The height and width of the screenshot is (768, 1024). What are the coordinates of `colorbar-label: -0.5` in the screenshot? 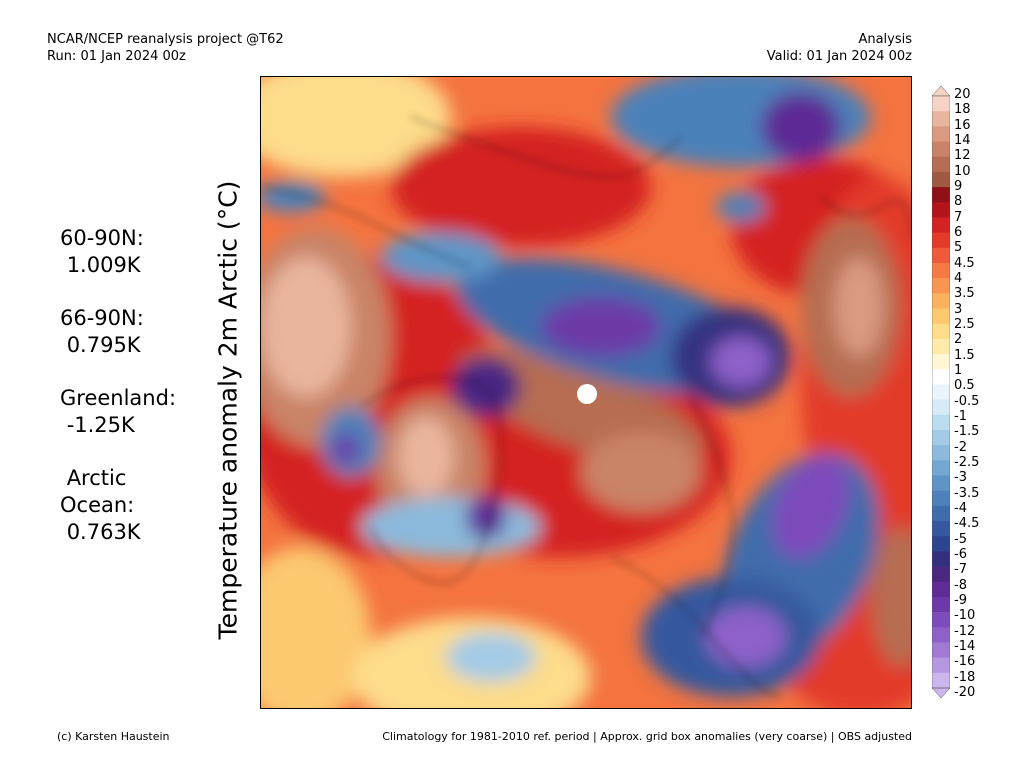 It's located at (967, 401).